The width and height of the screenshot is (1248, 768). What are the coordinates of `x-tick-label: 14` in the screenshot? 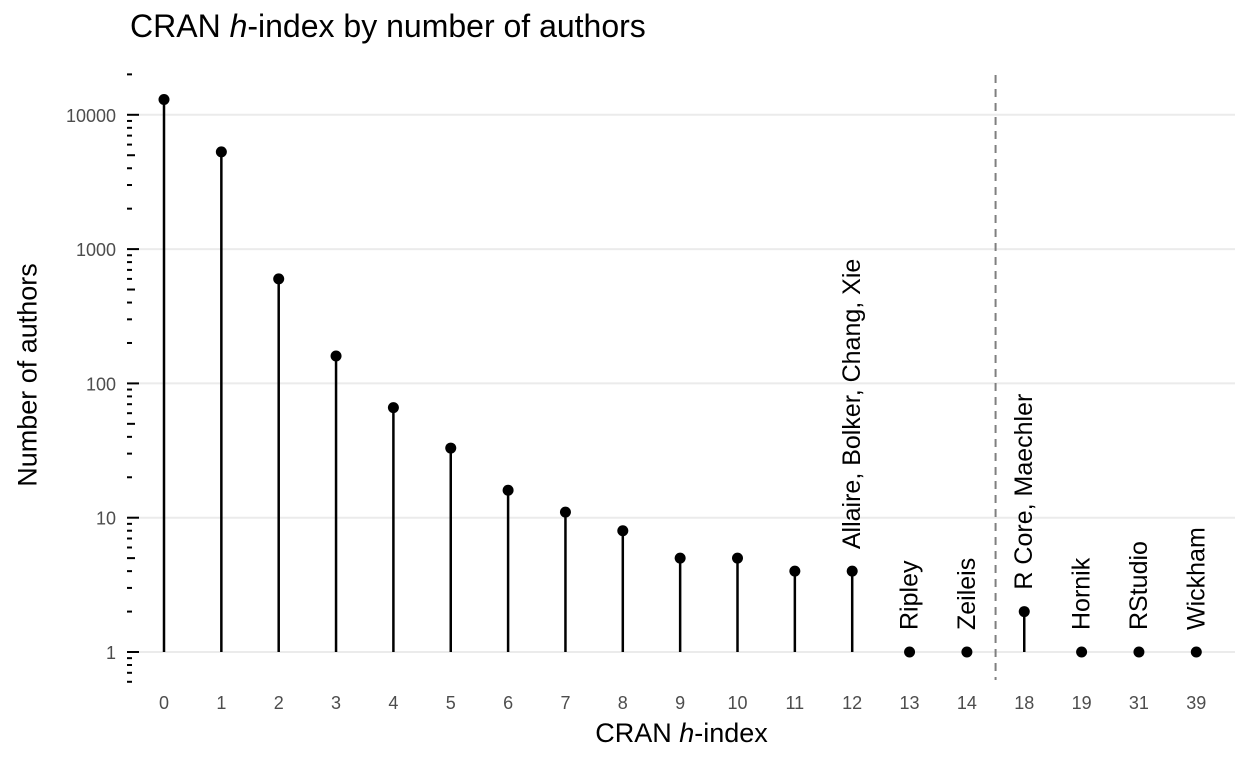 It's located at (967, 703).